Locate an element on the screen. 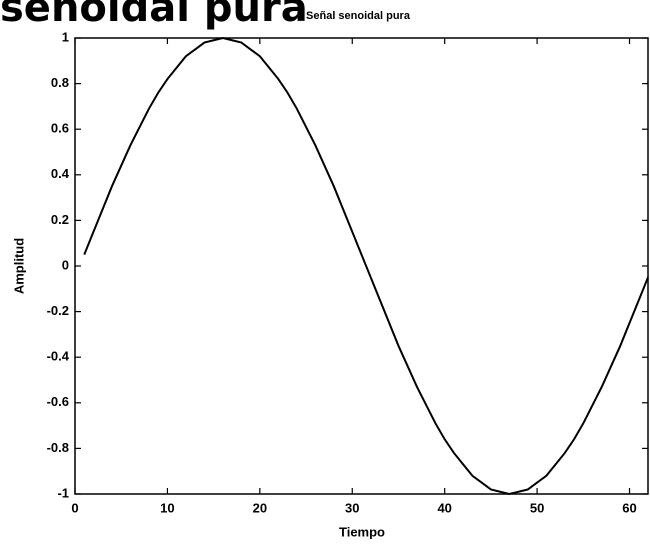 The width and height of the screenshot is (650, 548). y-tick-label: 1 is located at coordinates (65, 36).